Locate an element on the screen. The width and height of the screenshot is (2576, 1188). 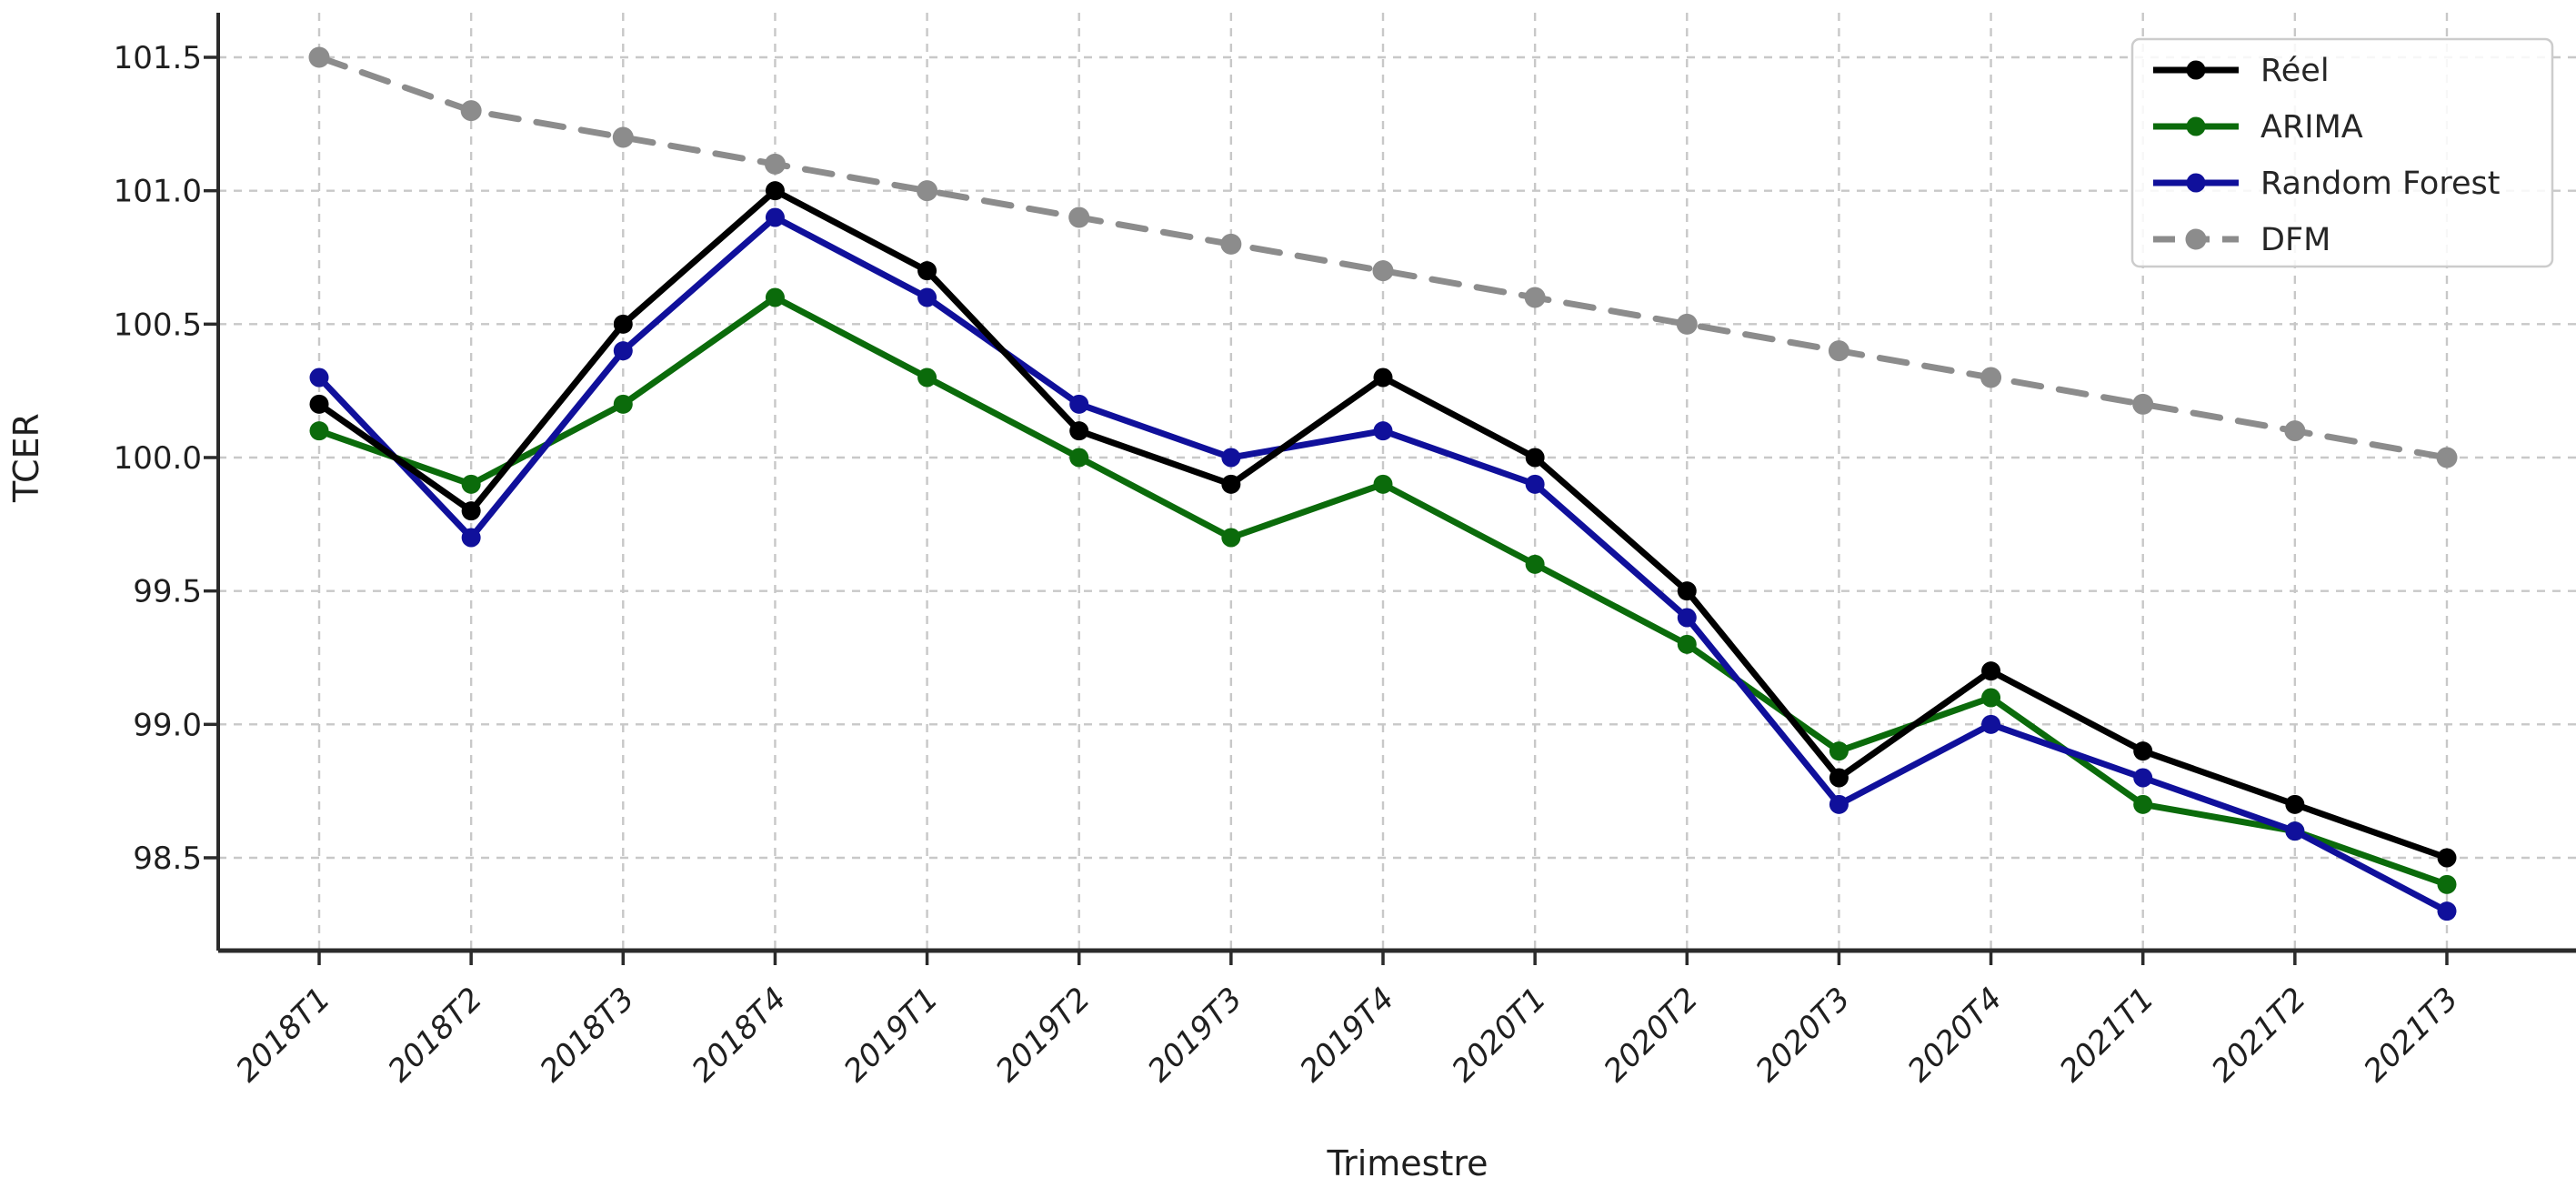
x-tick-label-2018t1: 2018T1 is located at coordinates (283, 1035).